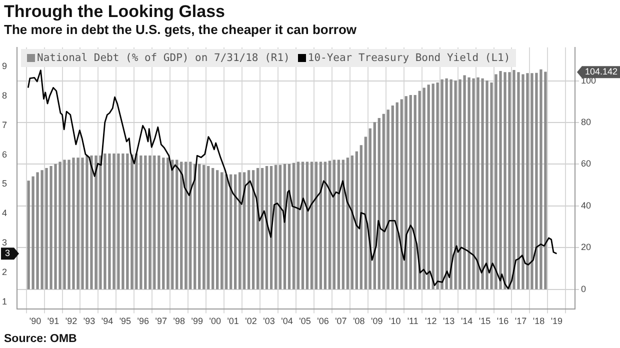 The width and height of the screenshot is (620, 348). Describe the element at coordinates (125, 321) in the screenshot. I see `x-tick-label: '95` at that location.